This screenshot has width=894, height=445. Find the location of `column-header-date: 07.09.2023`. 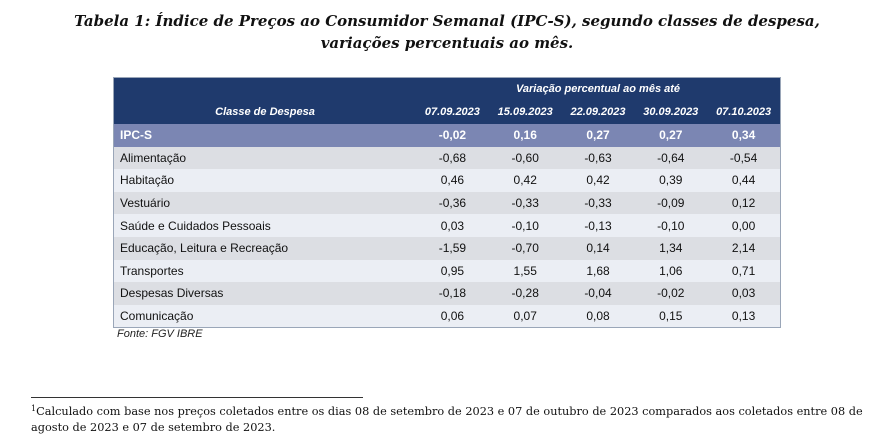

column-header-date: 07.09.2023 is located at coordinates (452, 112).